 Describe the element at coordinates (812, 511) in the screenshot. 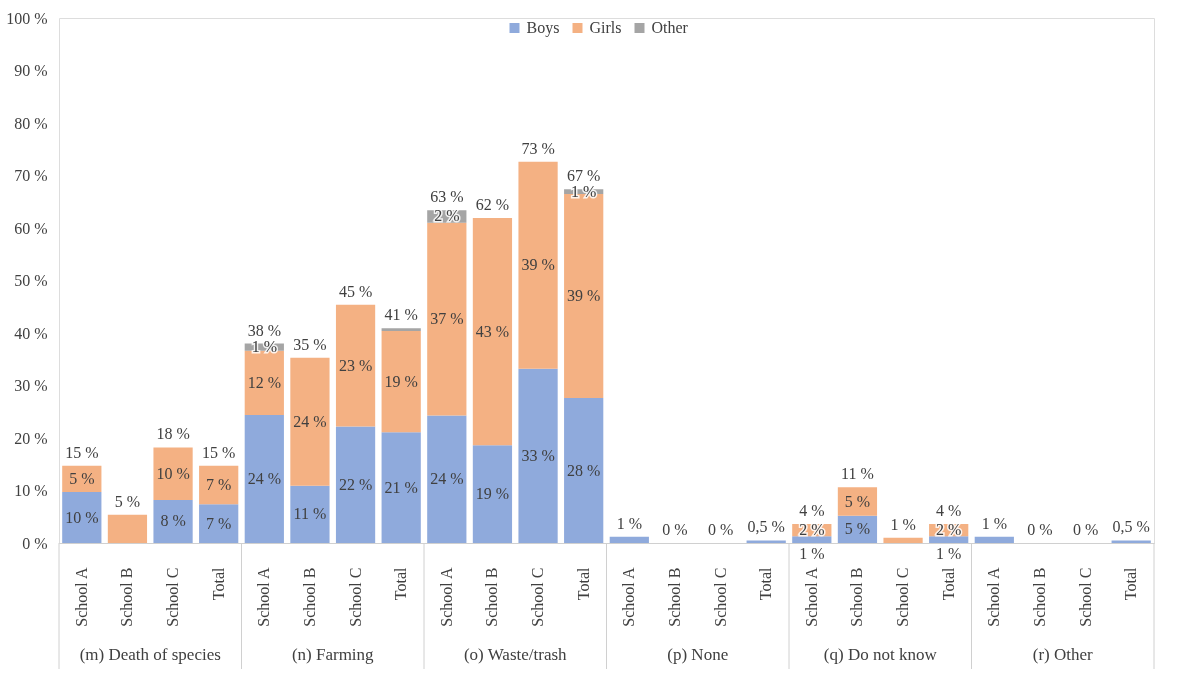

I see `total-label: 4 %` at that location.